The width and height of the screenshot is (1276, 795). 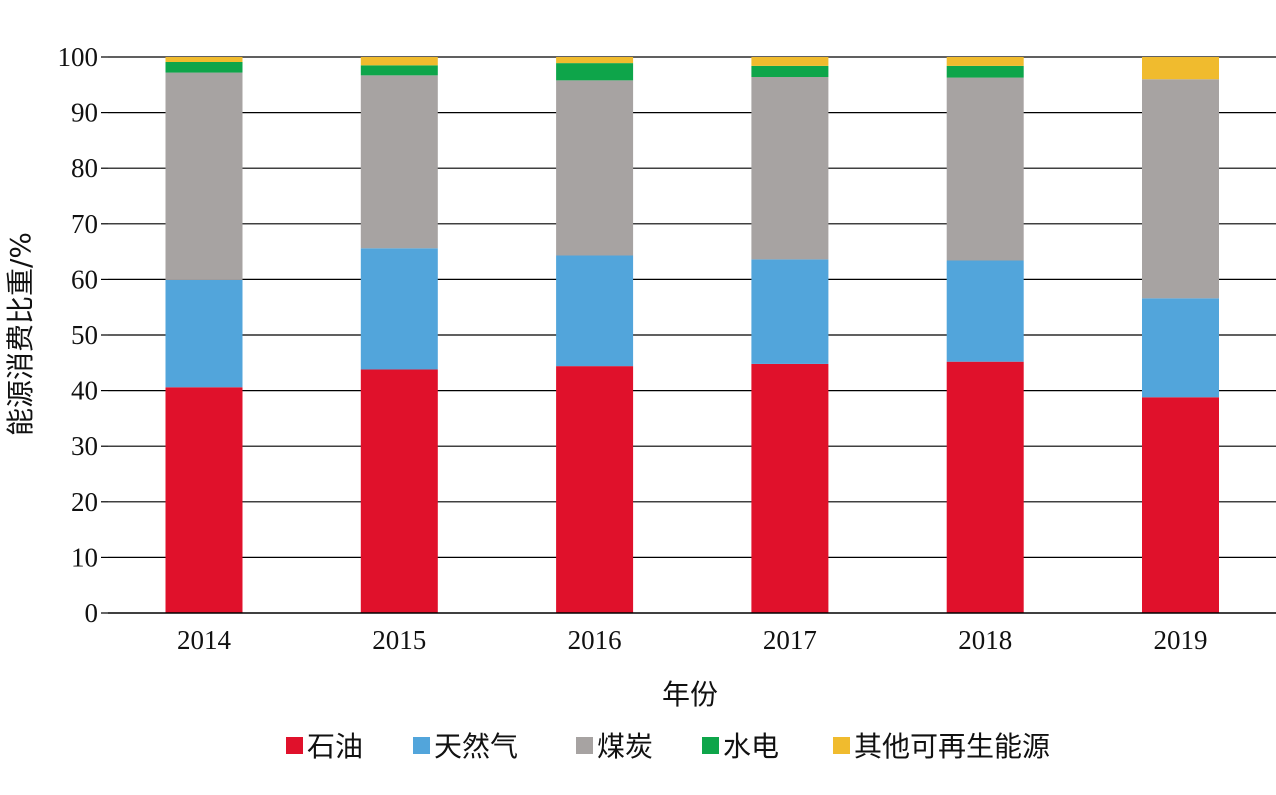 What do you see at coordinates (625, 746) in the screenshot?
I see `legend-label: 煤炭` at bounding box center [625, 746].